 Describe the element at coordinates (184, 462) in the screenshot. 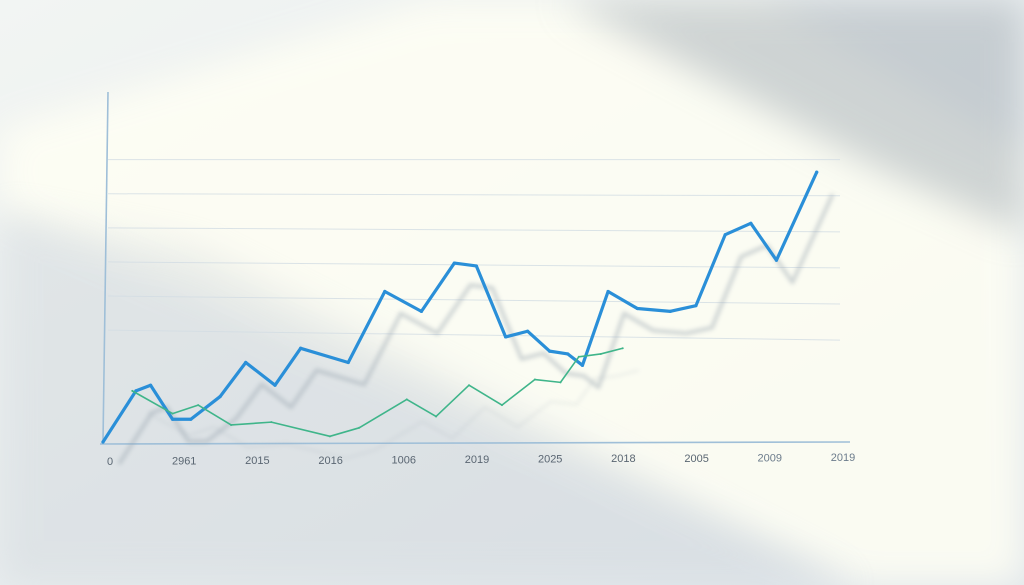

I see `x-tick-label: 2961` at that location.